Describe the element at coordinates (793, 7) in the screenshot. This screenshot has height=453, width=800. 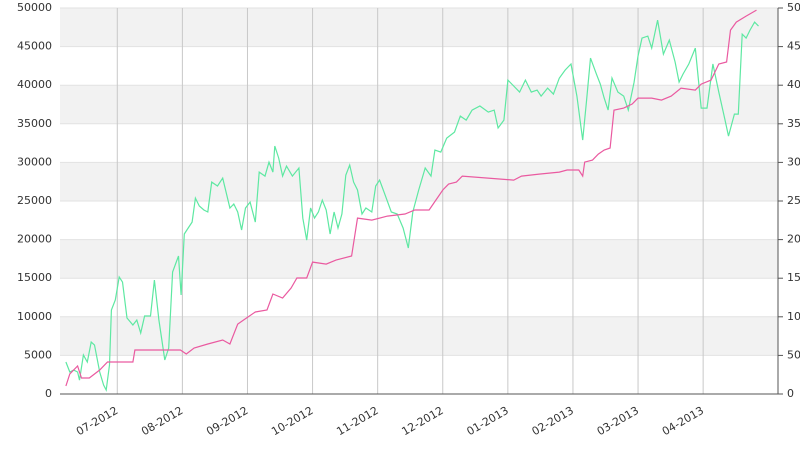
I see `y2-tick-label: 50000` at that location.